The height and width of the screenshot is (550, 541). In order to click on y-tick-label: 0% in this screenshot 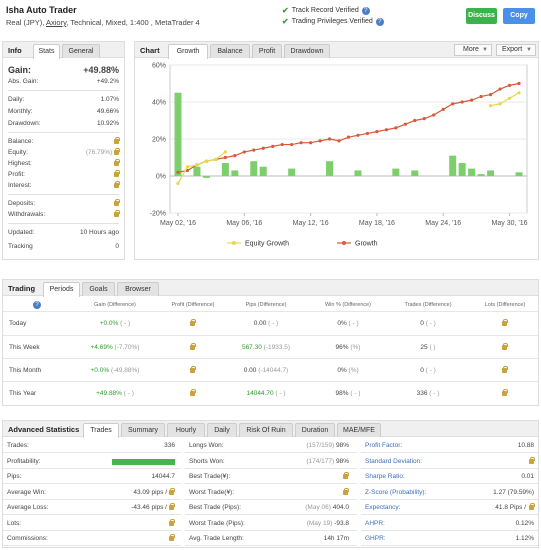, I will do `click(161, 177)`.